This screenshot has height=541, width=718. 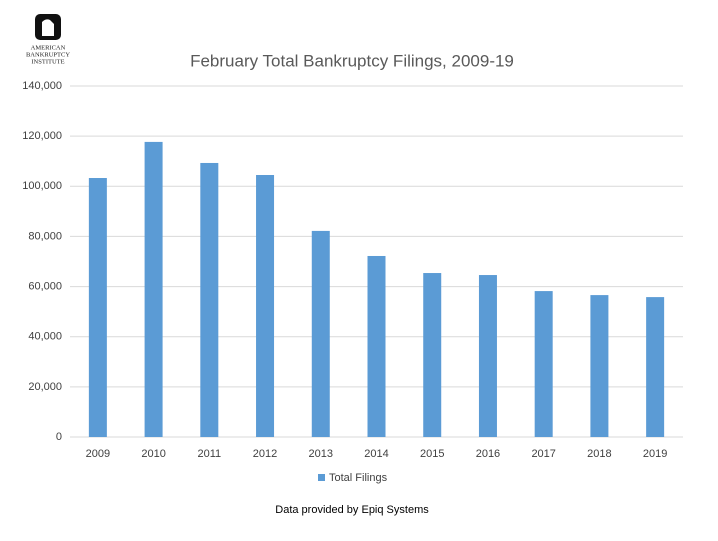 What do you see at coordinates (42, 136) in the screenshot?
I see `y-tick-label: 120,000` at bounding box center [42, 136].